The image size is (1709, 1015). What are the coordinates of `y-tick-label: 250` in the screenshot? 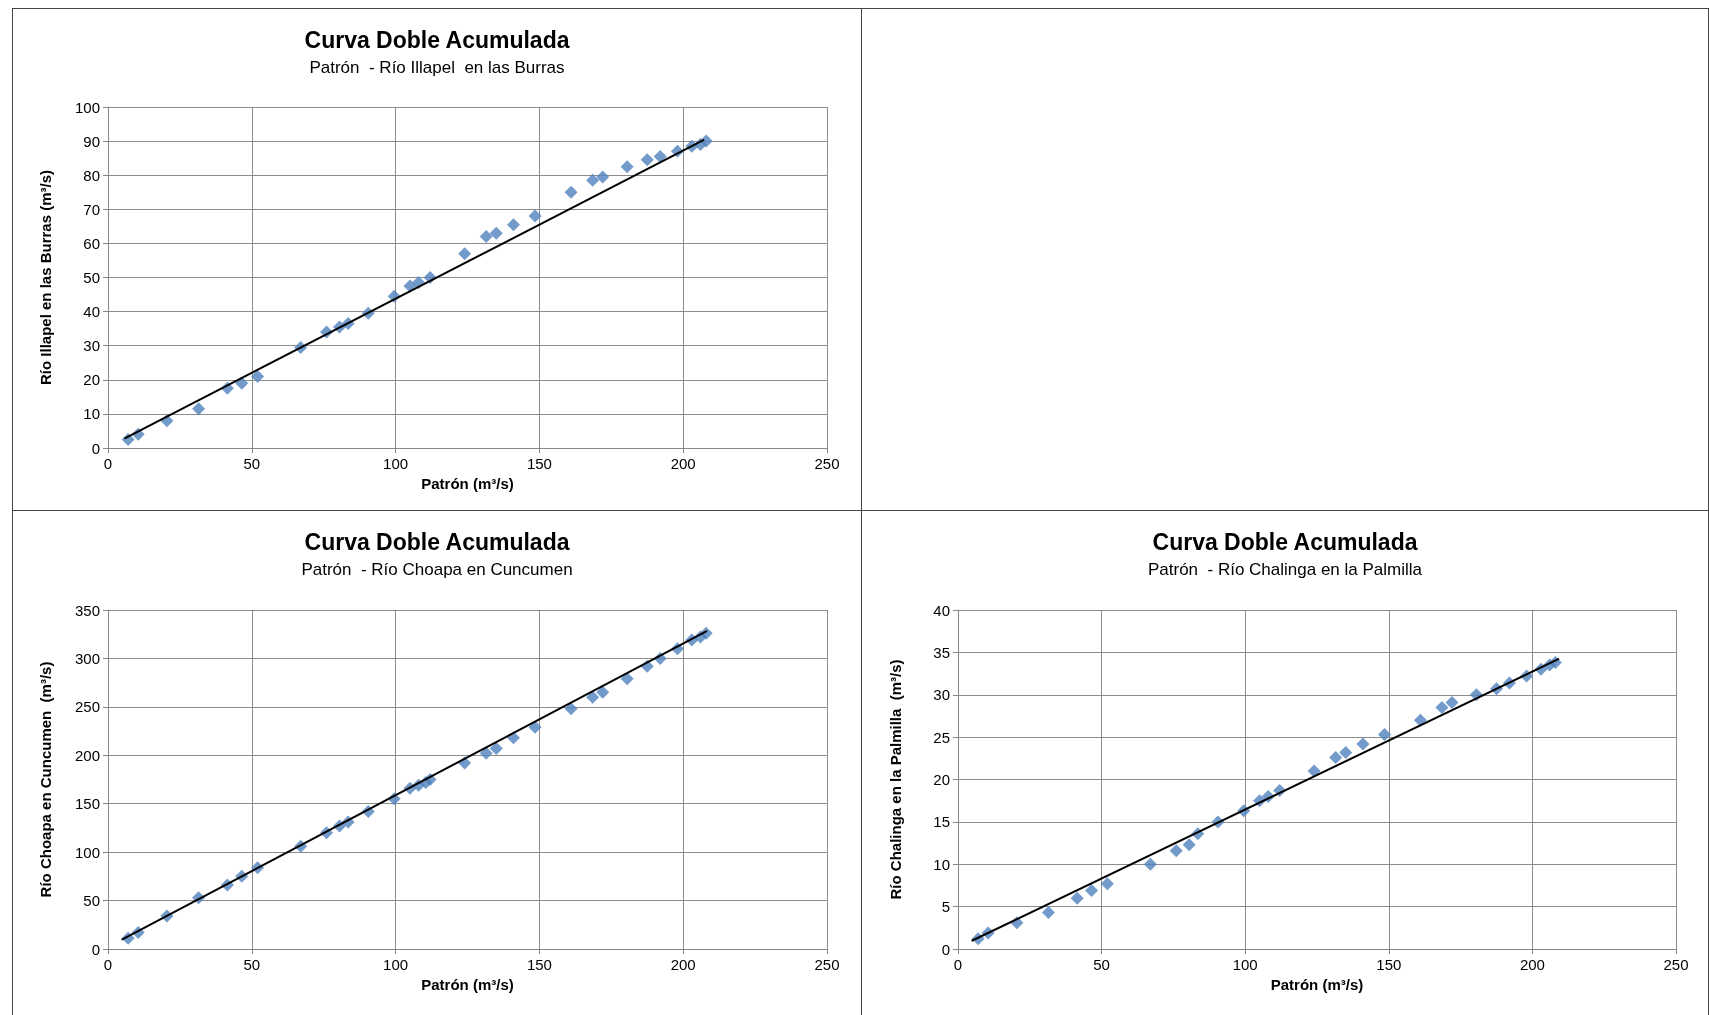 It's located at (87, 707).